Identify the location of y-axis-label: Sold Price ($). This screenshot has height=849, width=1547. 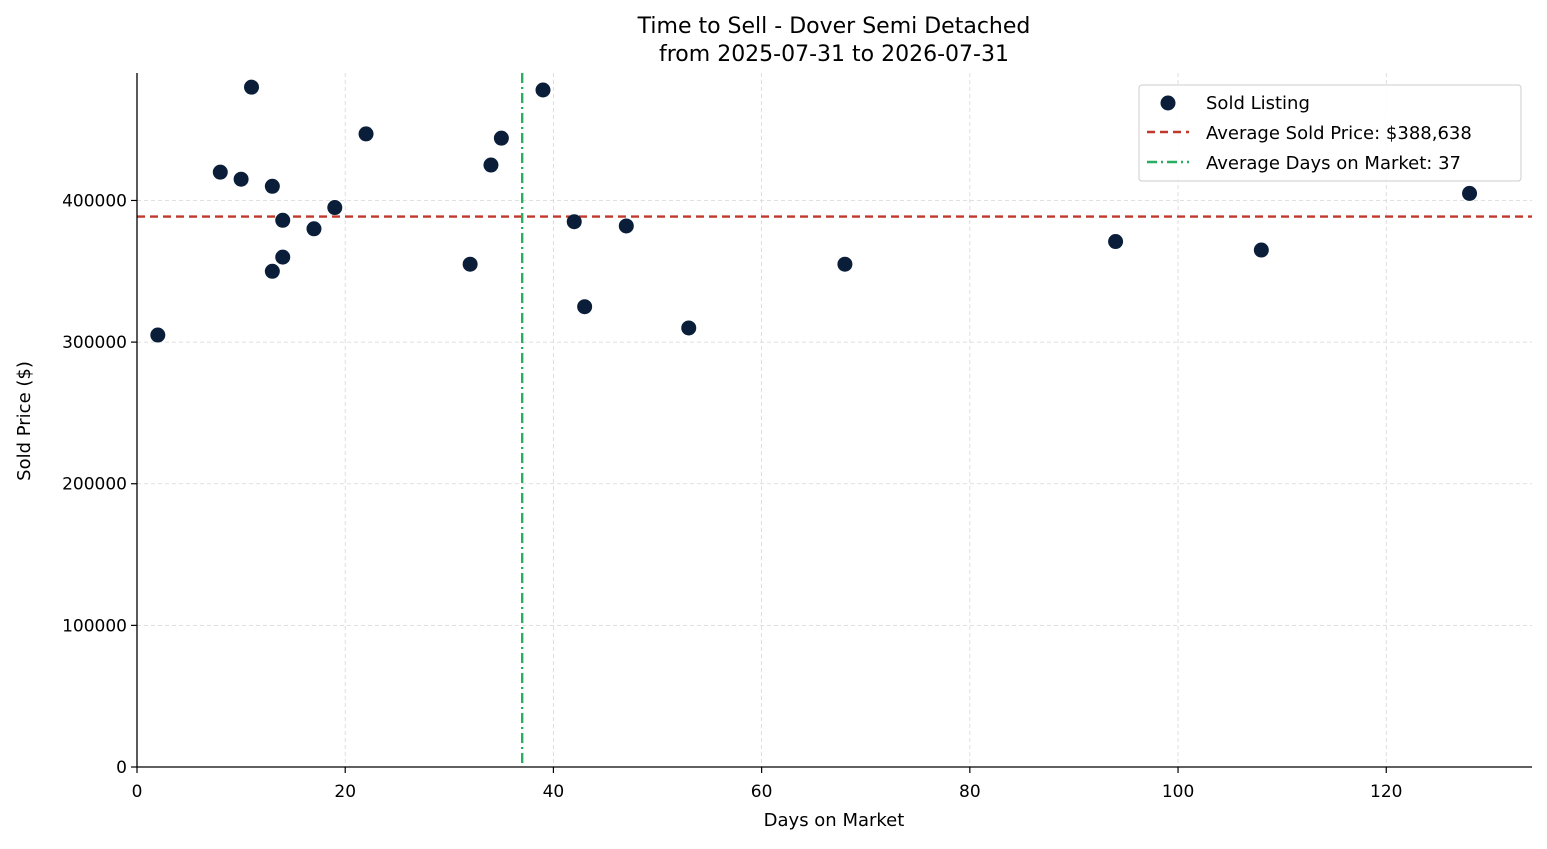
(24, 421).